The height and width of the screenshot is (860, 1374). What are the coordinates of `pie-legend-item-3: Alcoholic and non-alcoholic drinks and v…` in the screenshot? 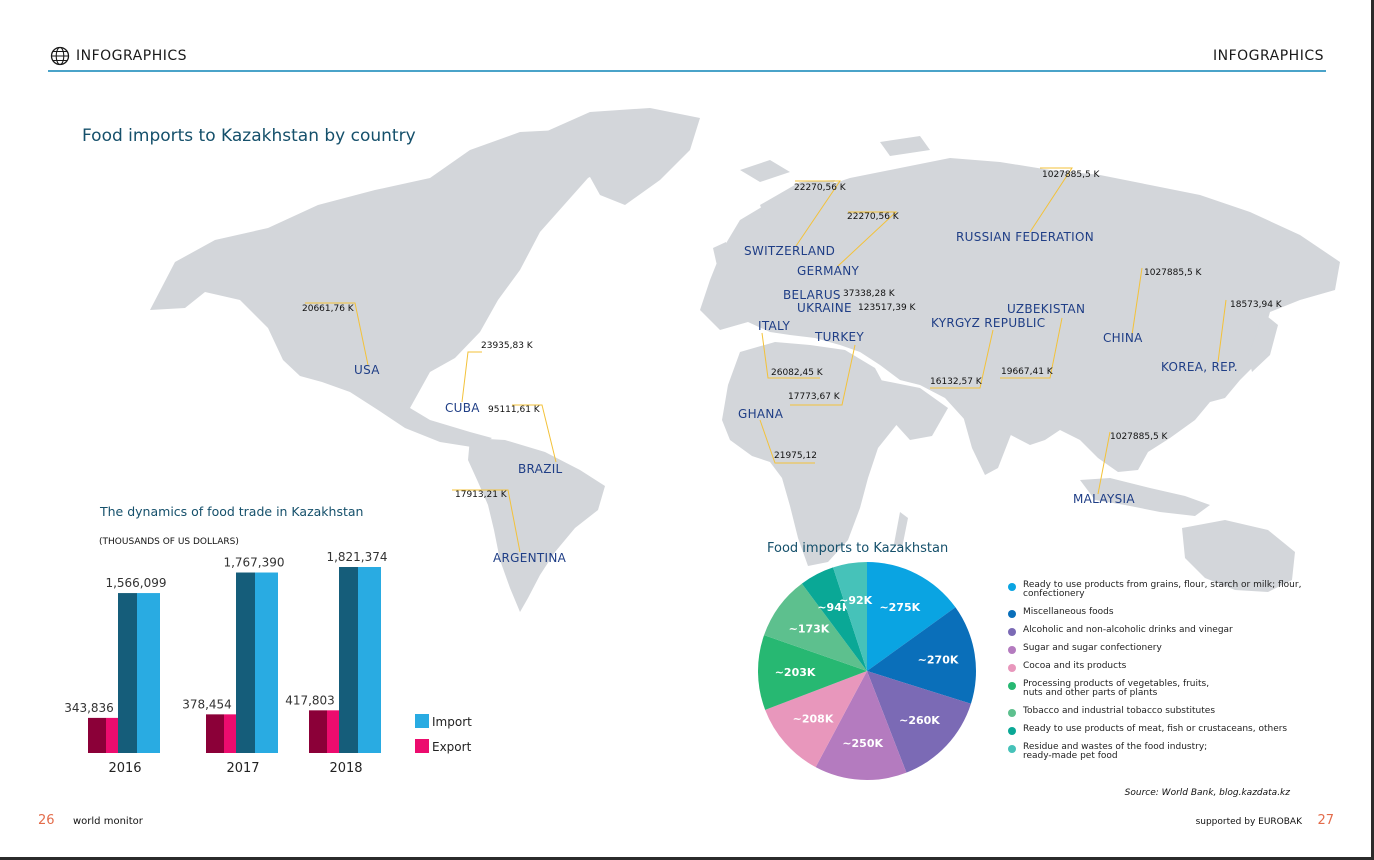 It's located at (1154, 630).